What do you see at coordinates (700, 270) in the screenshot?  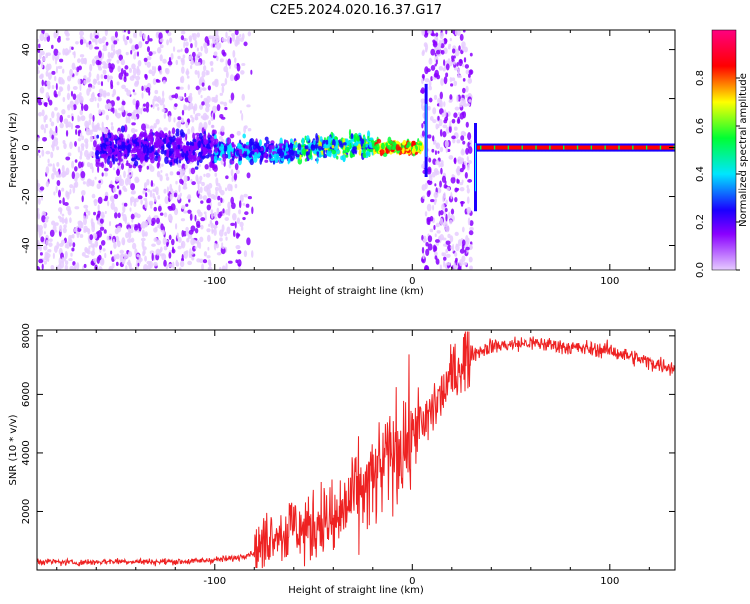 I see `colorbar-tick-label: 0.0` at bounding box center [700, 270].